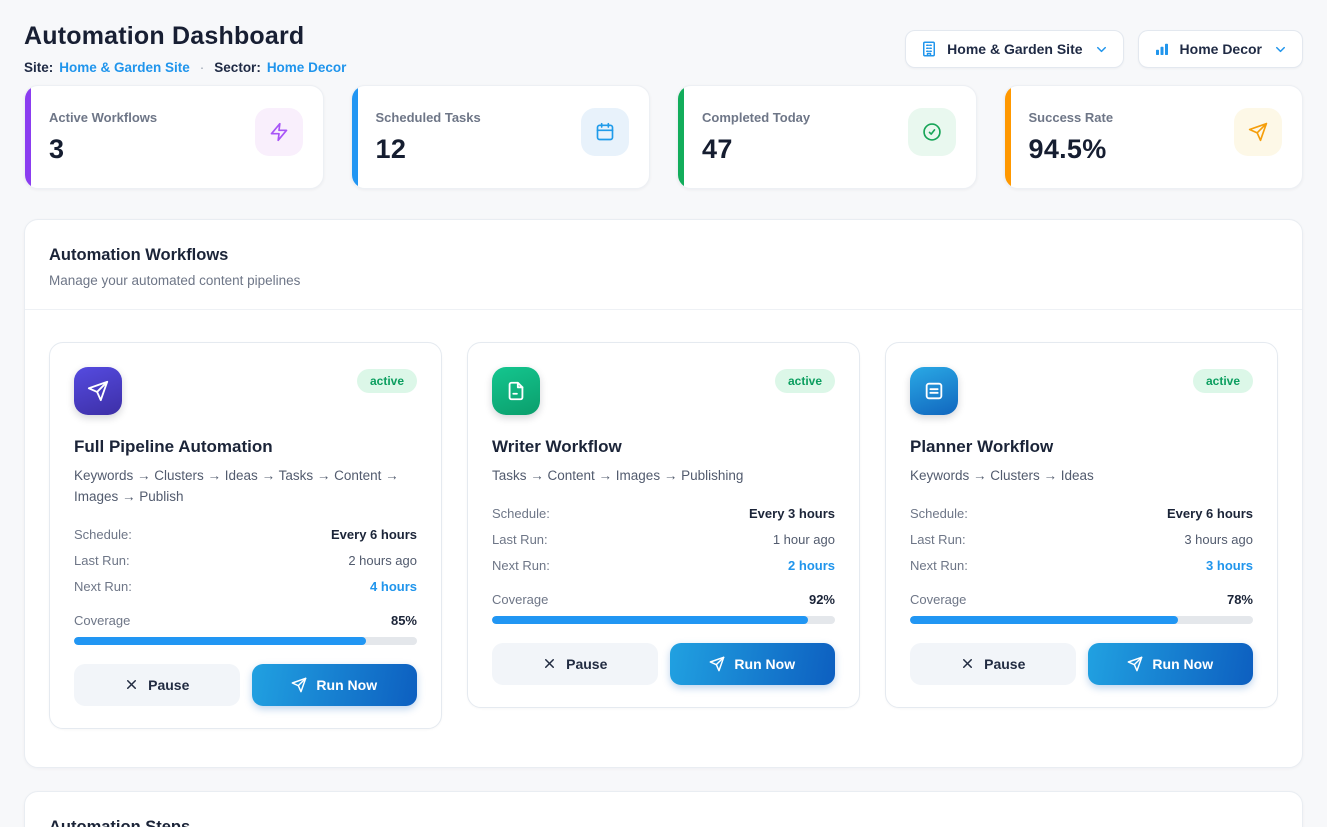 Image resolution: width=1327 pixels, height=827 pixels. I want to click on steps-title: Automation Steps, so click(120, 822).